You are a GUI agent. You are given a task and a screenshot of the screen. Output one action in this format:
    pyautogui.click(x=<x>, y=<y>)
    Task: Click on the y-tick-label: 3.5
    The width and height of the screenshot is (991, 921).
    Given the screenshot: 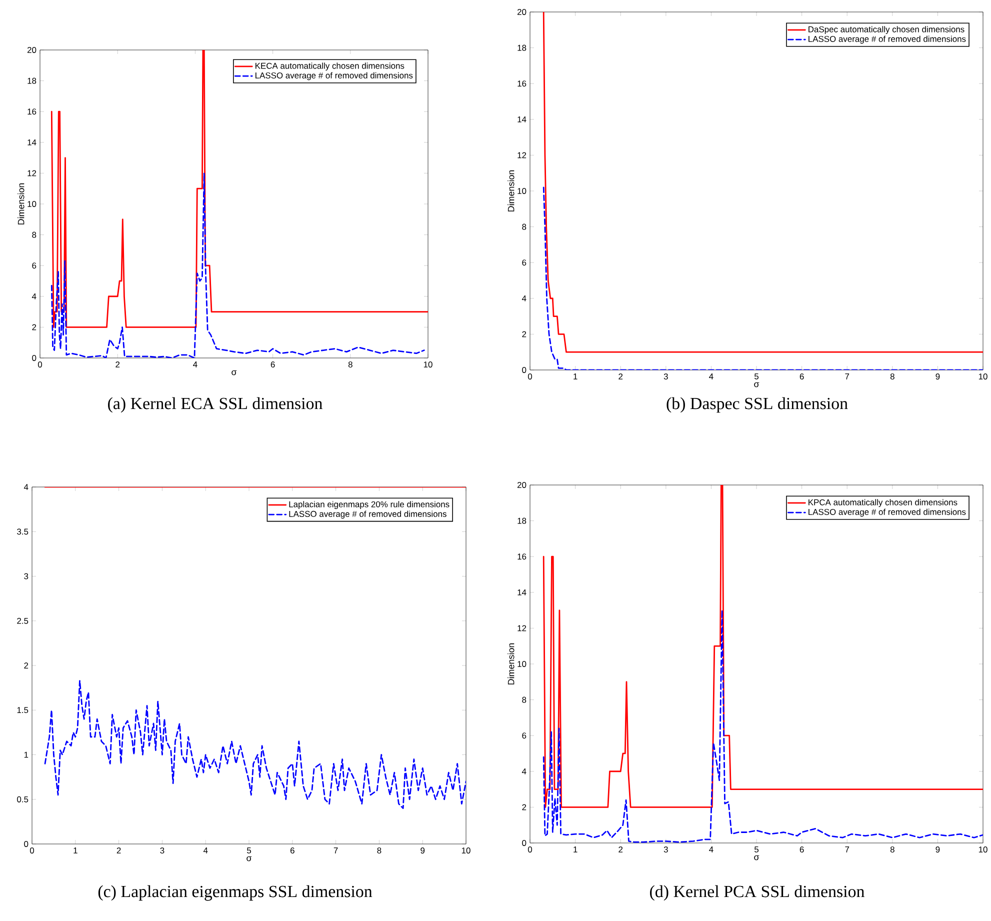 What is the action you would take?
    pyautogui.click(x=22, y=531)
    